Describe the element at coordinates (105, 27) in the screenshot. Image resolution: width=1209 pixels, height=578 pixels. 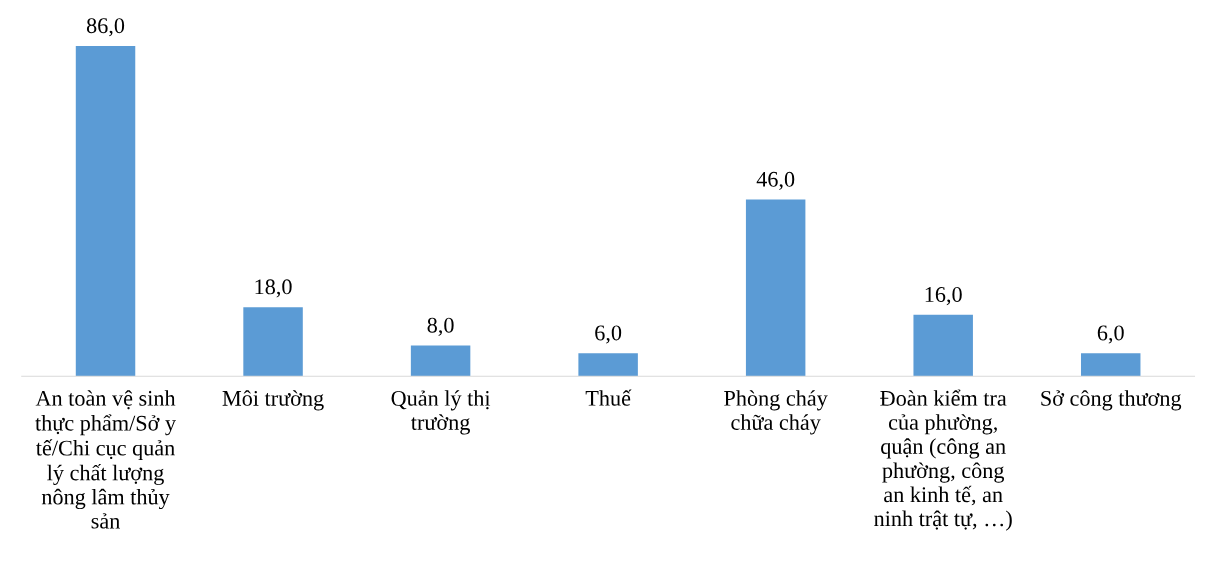
I see `data-label: 86,0` at that location.